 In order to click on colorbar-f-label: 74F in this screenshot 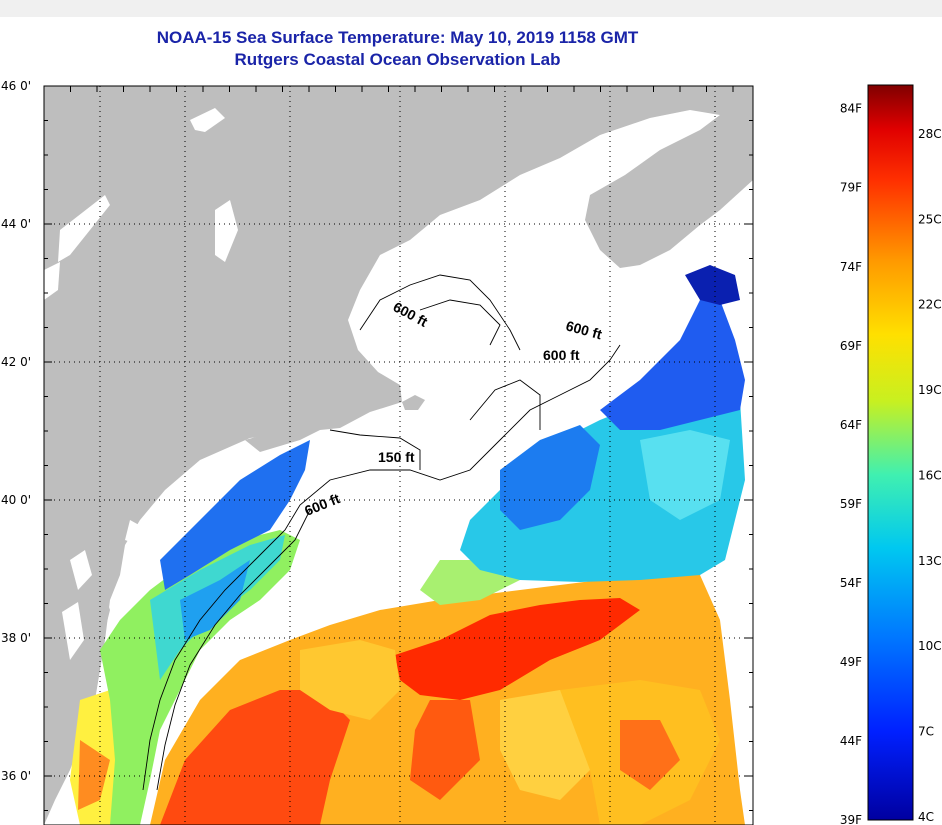, I will do `click(851, 267)`.